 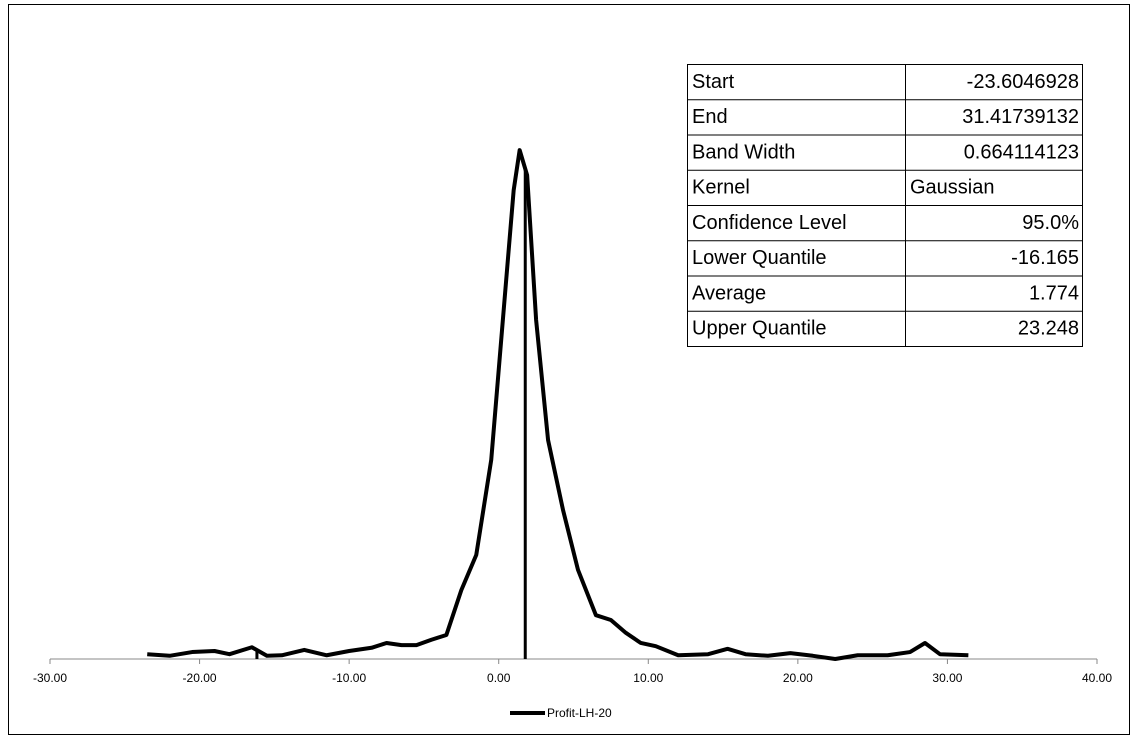 What do you see at coordinates (952, 188) in the screenshot?
I see `table-value: Gaussian` at bounding box center [952, 188].